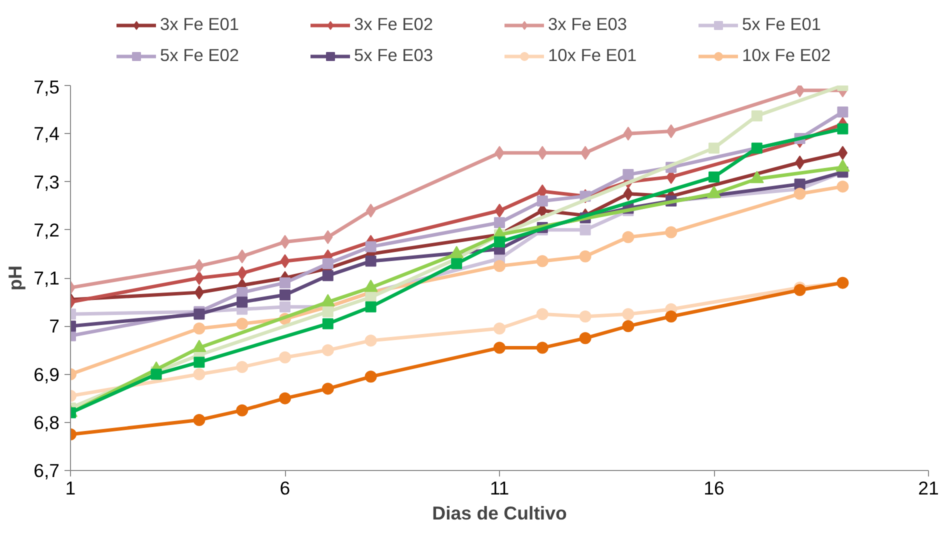 The width and height of the screenshot is (949, 537). Describe the element at coordinates (47, 181) in the screenshot. I see `y-tick-label: 7,3` at that location.